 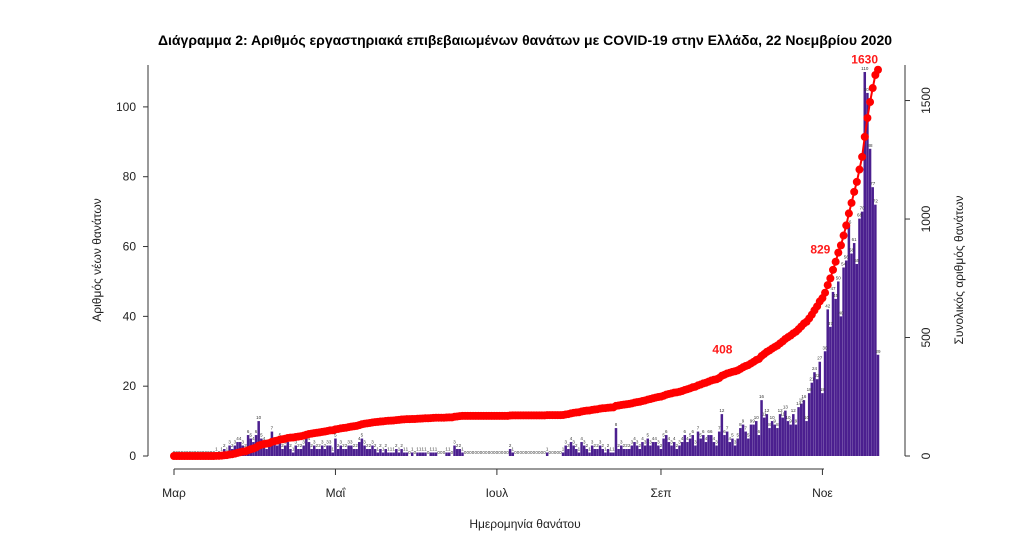 What do you see at coordinates (863, 208) in the screenshot?
I see `bar-value-label: 70` at bounding box center [863, 208].